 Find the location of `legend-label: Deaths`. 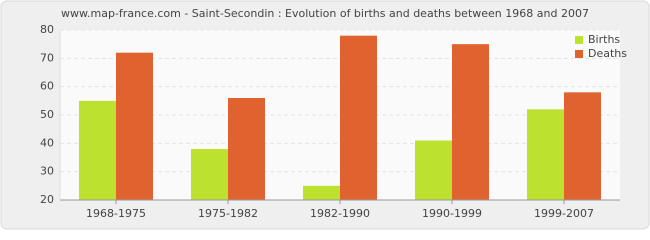

legend-label: Deaths is located at coordinates (607, 53).